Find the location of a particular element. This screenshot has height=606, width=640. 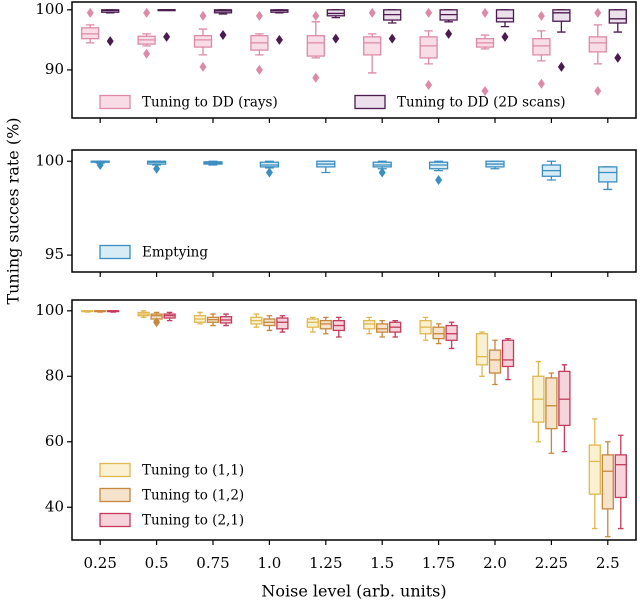

x-tick-label: 1.75 is located at coordinates (438, 563).